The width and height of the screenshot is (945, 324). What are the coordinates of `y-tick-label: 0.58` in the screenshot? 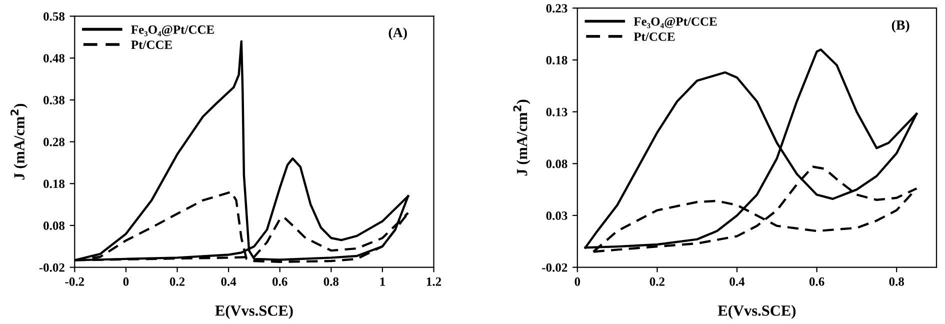 It's located at (54, 16).